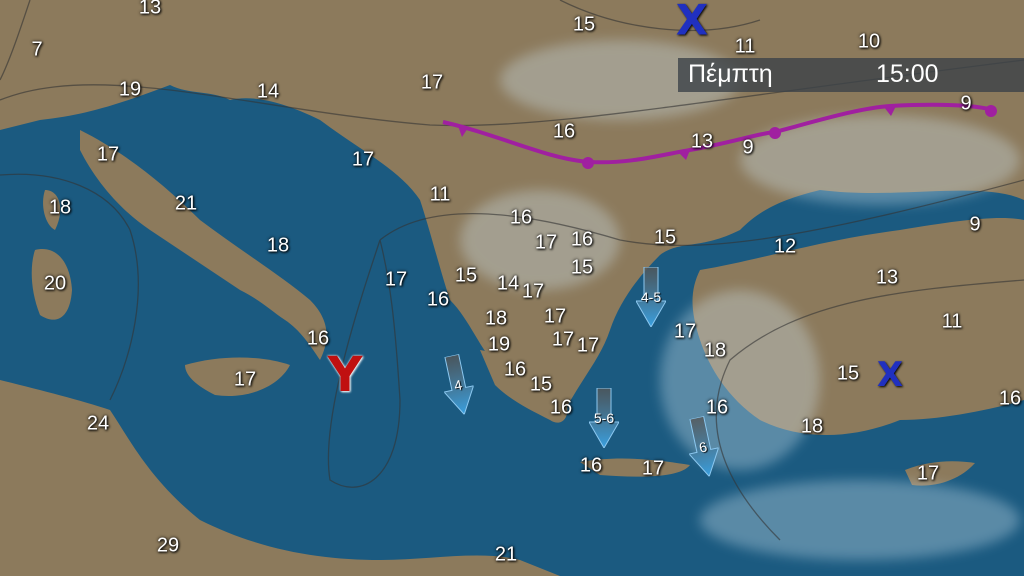  I want to click on forecast-time: 15:00, so click(907, 74).